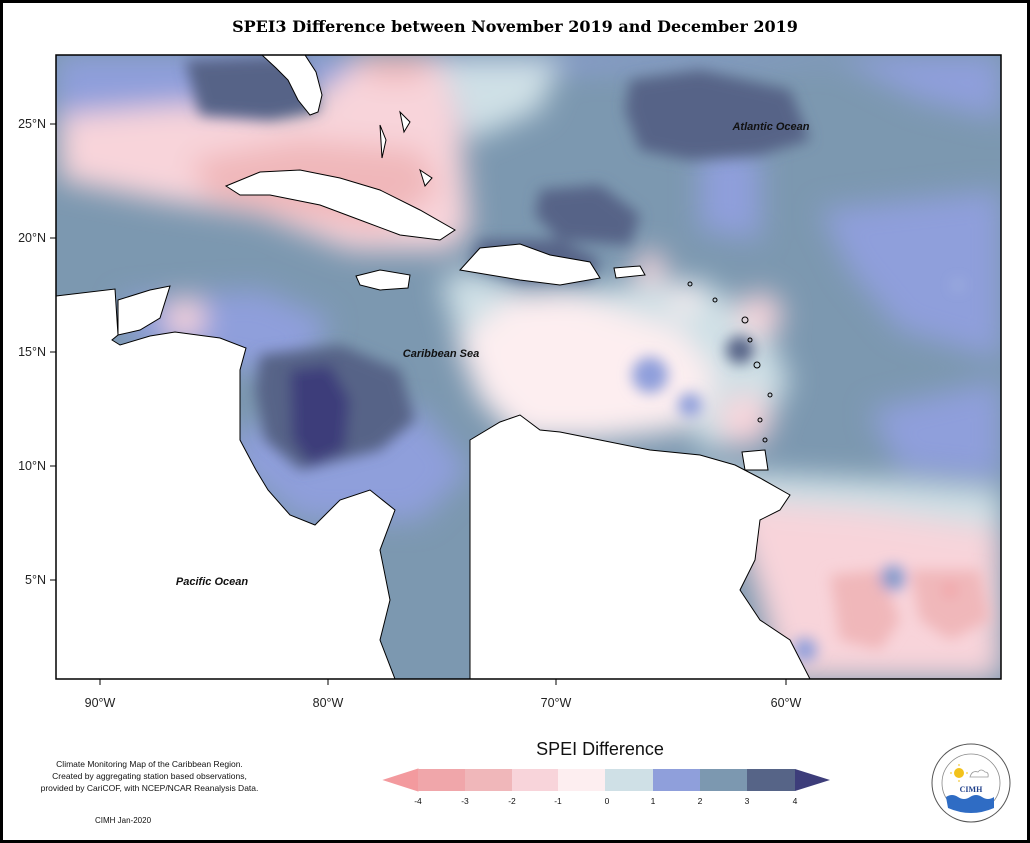 The height and width of the screenshot is (843, 1030). What do you see at coordinates (730, 362) in the screenshot?
I see `lesser-antilles` at bounding box center [730, 362].